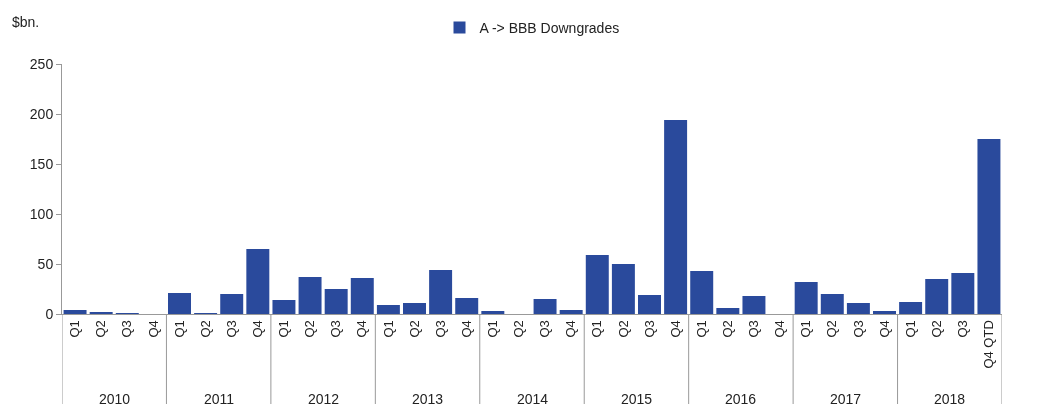 Image resolution: width=1042 pixels, height=414 pixels. Describe the element at coordinates (41, 213) in the screenshot. I see `y-tick-label: 100` at that location.